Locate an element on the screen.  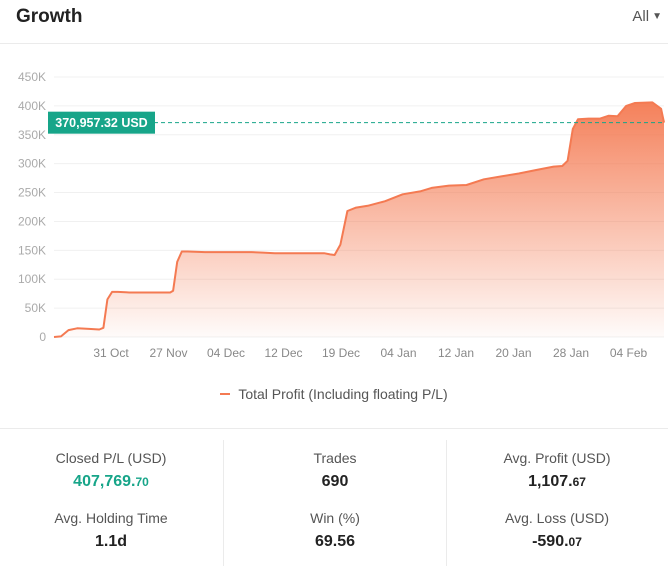
y-tick-label: 150K is located at coordinates (32, 250).